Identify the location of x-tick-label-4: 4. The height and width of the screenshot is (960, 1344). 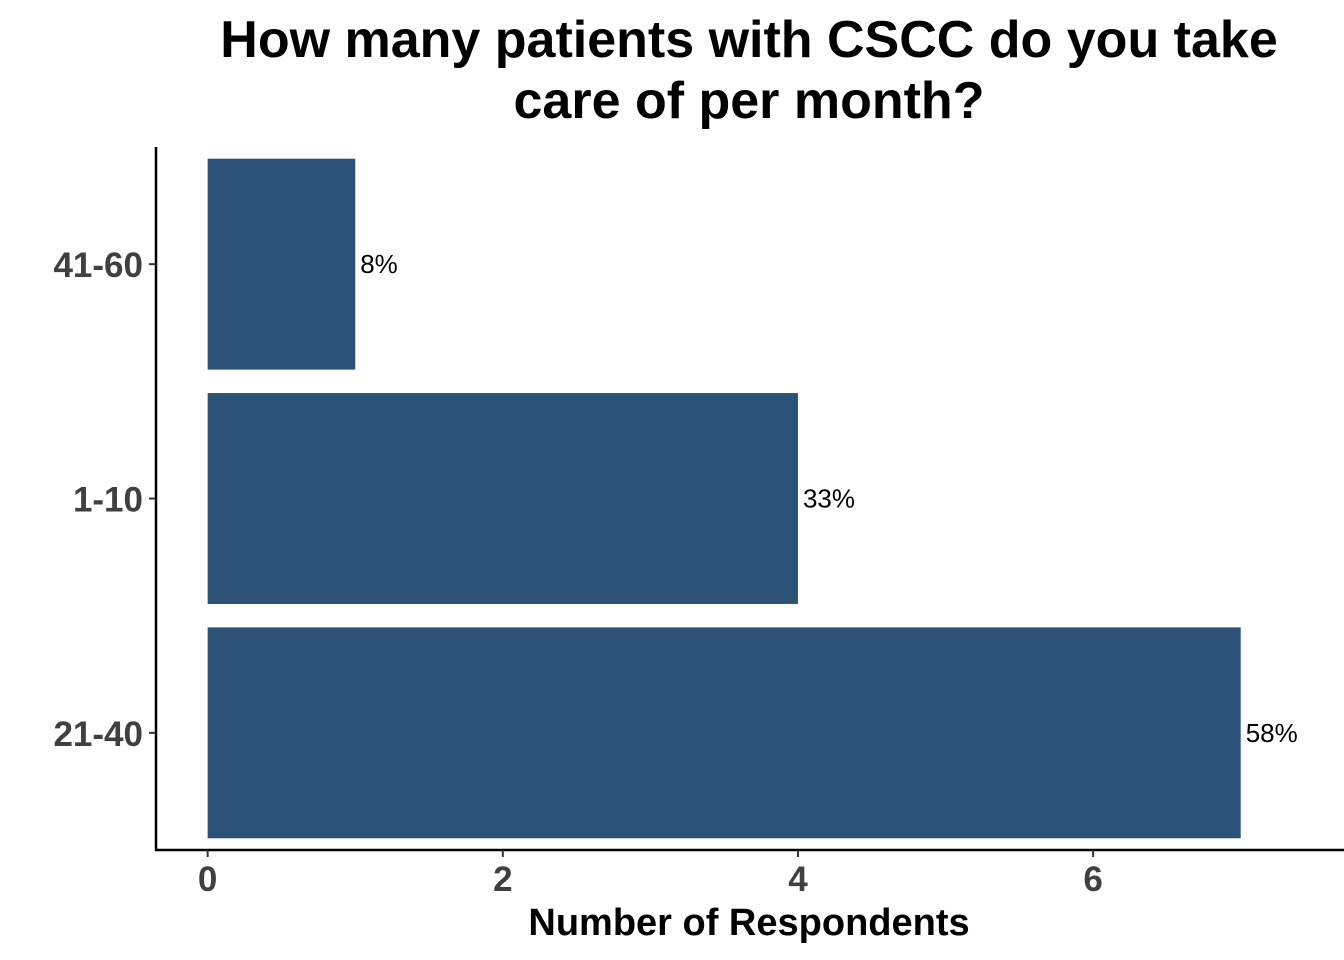
(798, 879).